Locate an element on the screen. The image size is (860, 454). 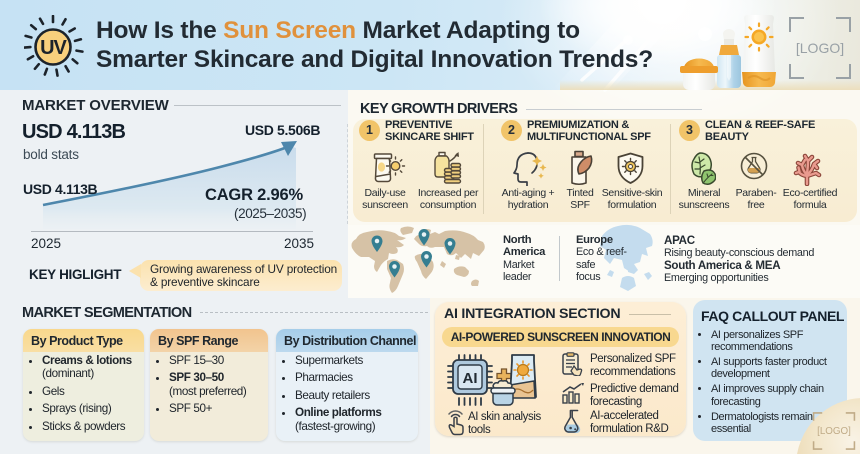
svg-text: AI is located at coordinates (470, 378).